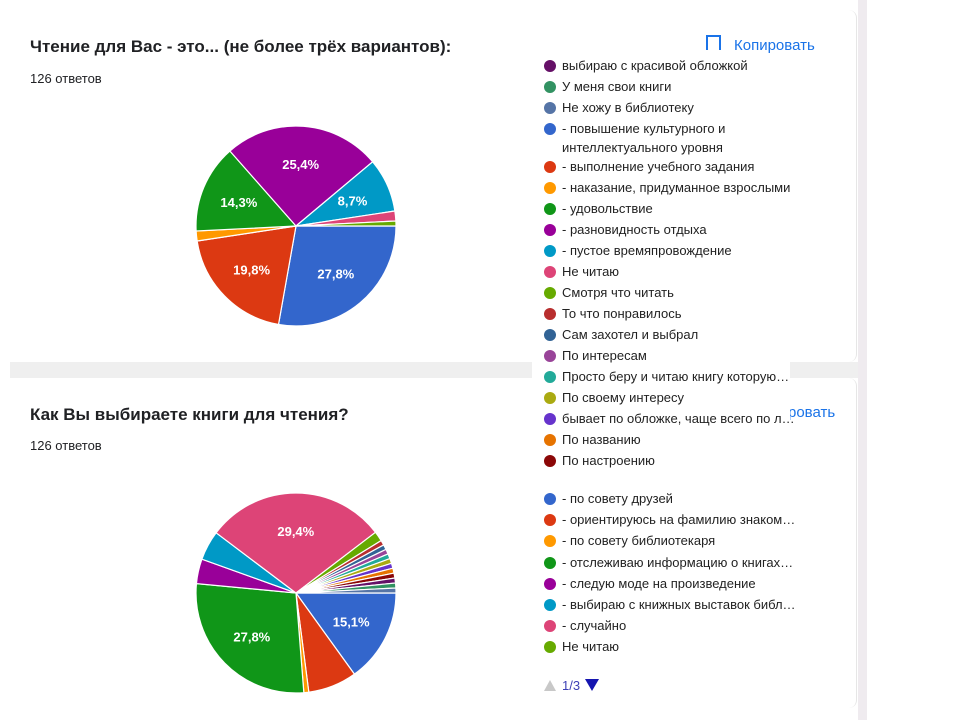 The image size is (960, 720). I want to click on legend-item: У меня свои книги, so click(607, 86).